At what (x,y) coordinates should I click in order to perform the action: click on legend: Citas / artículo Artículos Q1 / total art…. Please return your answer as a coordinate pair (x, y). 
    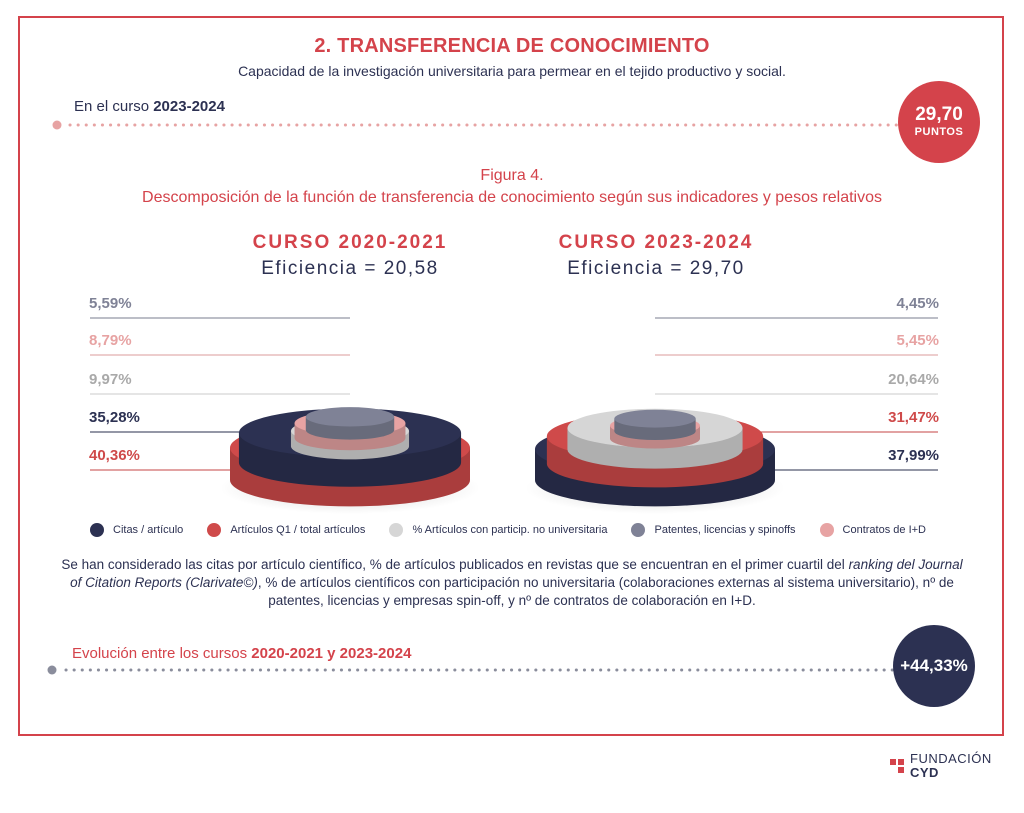
    Looking at the image, I should click on (520, 530).